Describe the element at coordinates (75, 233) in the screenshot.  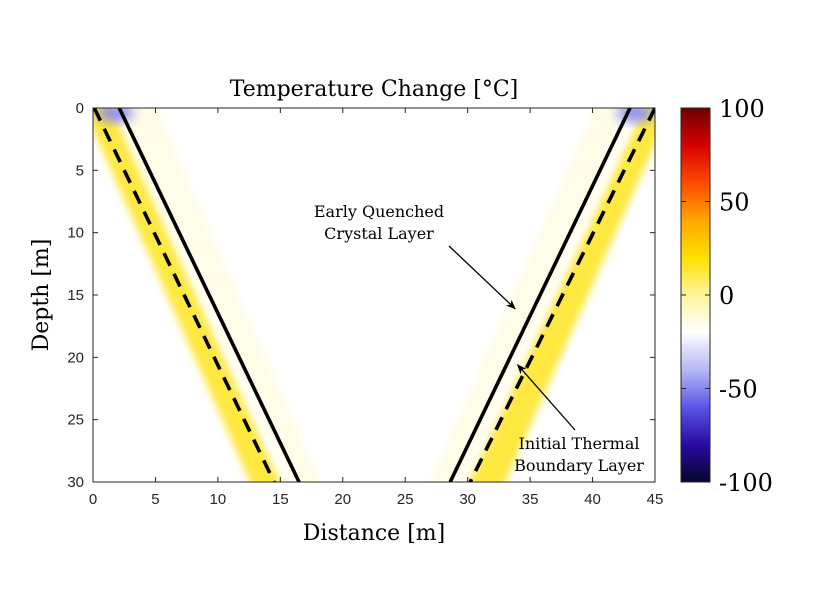
I see `y-tick-label-2: 10` at that location.